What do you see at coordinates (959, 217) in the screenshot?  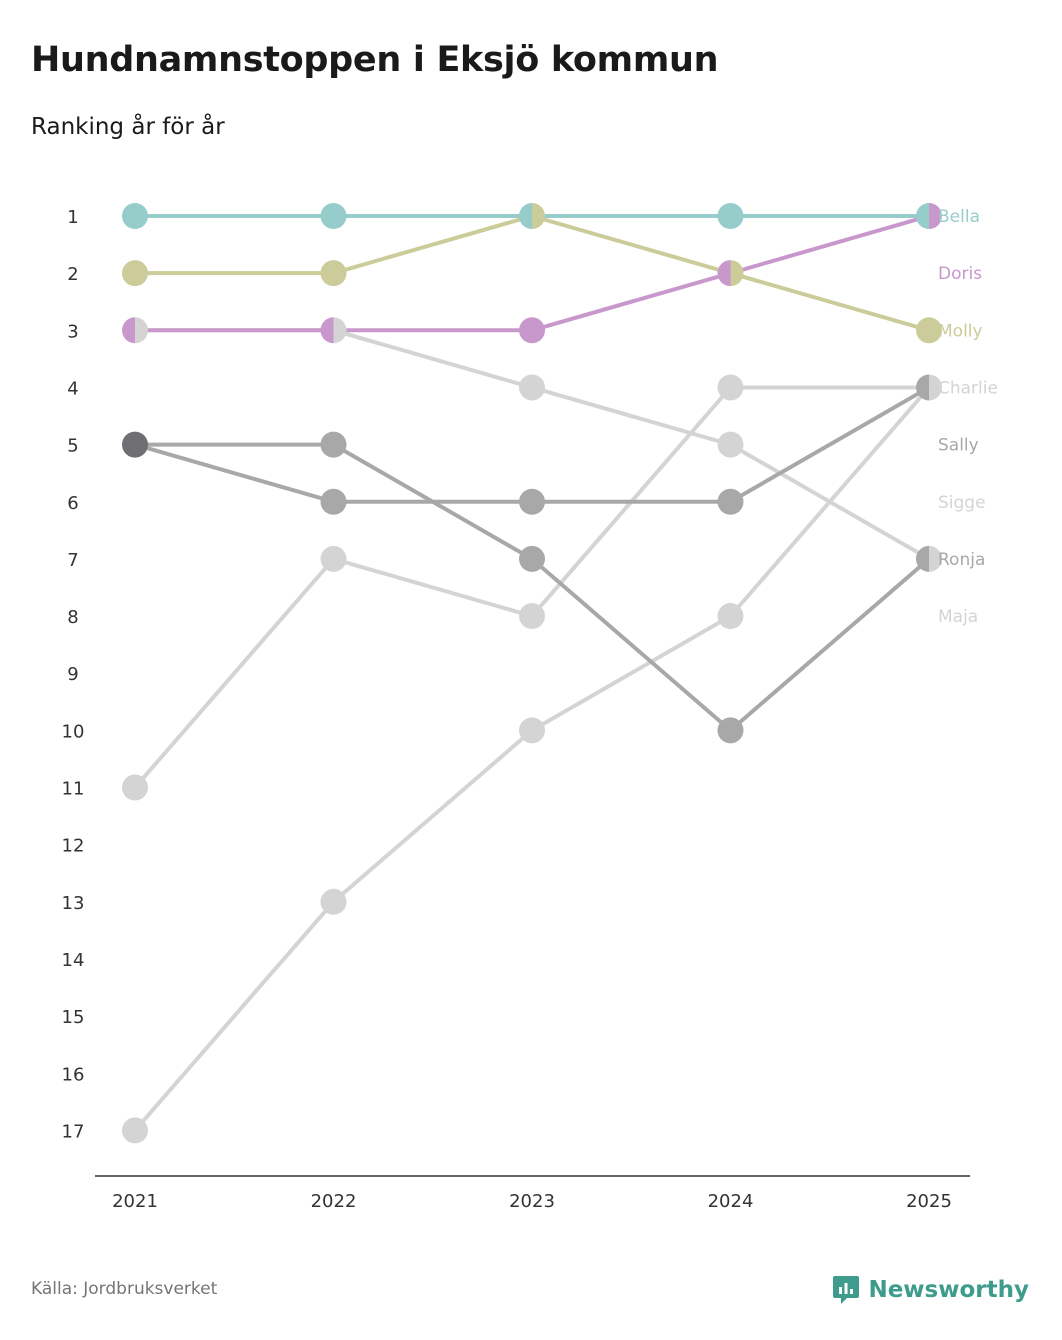 I see `end-label-bella: Bella` at bounding box center [959, 217].